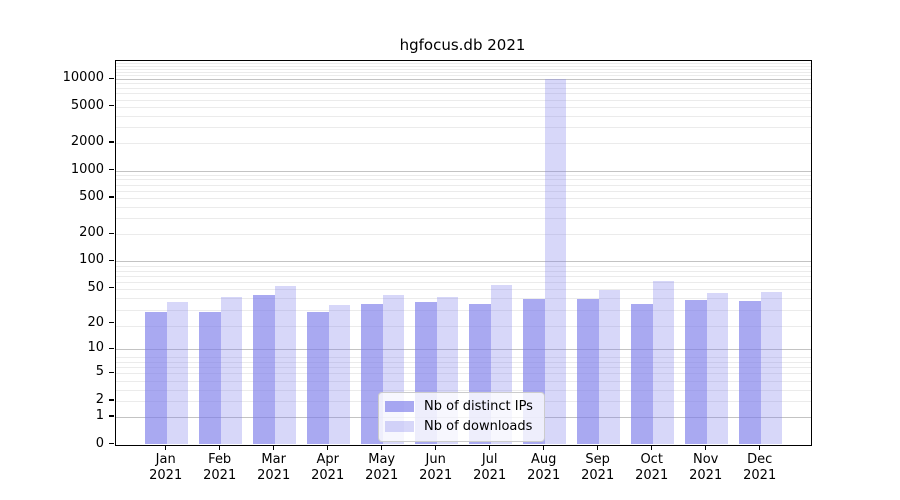 The height and width of the screenshot is (500, 900). What do you see at coordinates (91, 196) in the screenshot?
I see `y-tick-label: 500` at bounding box center [91, 196].